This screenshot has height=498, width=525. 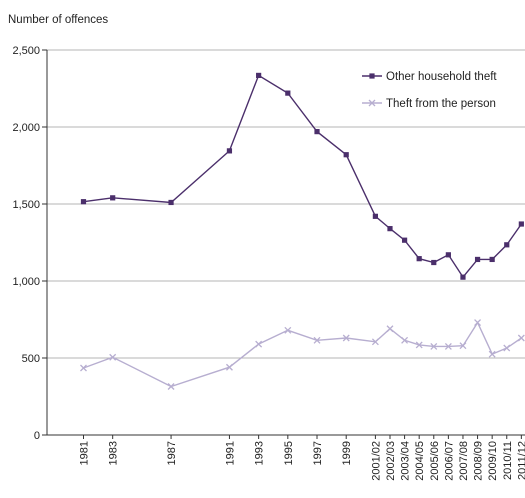 I want to click on x-tick-label: 2007/08, so click(x=464, y=461).